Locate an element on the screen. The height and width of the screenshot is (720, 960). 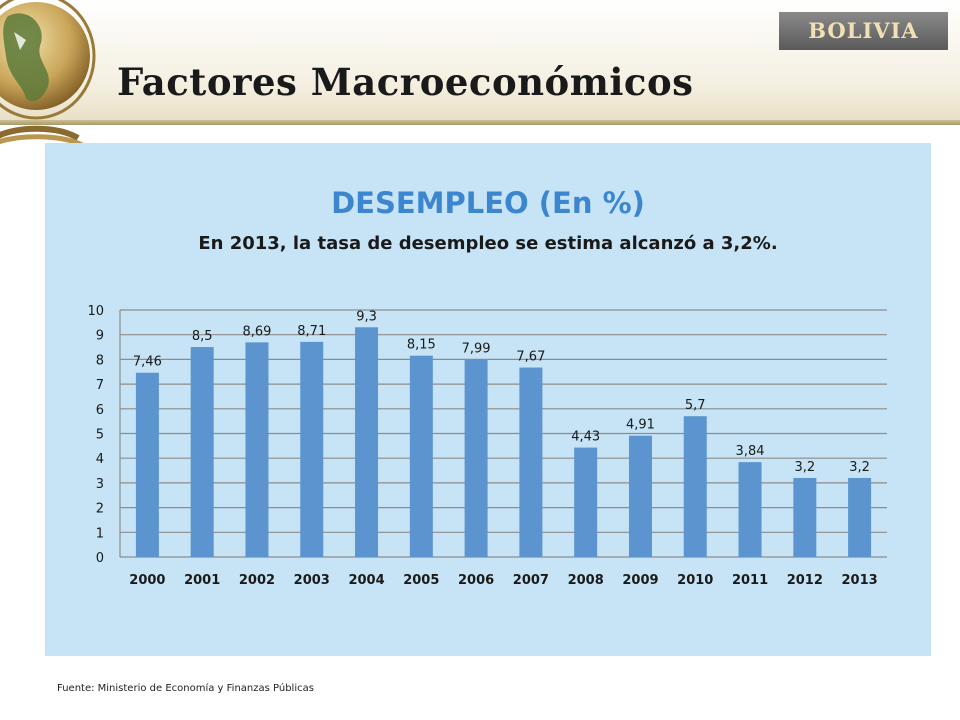
x-tick-label: 2006 is located at coordinates (476, 580).